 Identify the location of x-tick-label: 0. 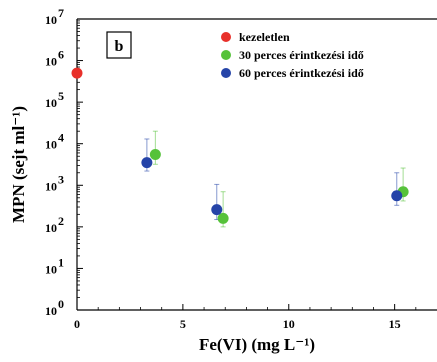
(77, 324).